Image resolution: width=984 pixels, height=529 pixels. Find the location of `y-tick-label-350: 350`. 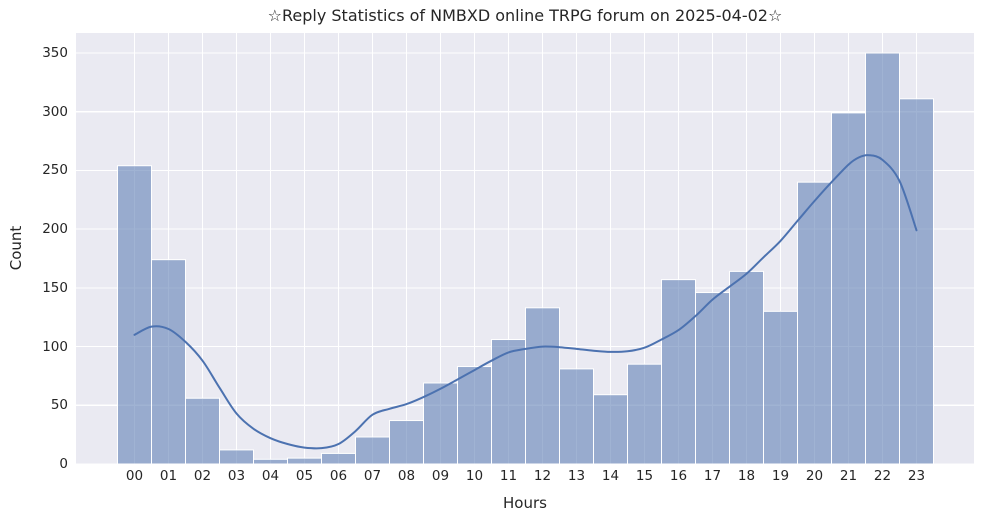

y-tick-label-350: 350 is located at coordinates (55, 53).